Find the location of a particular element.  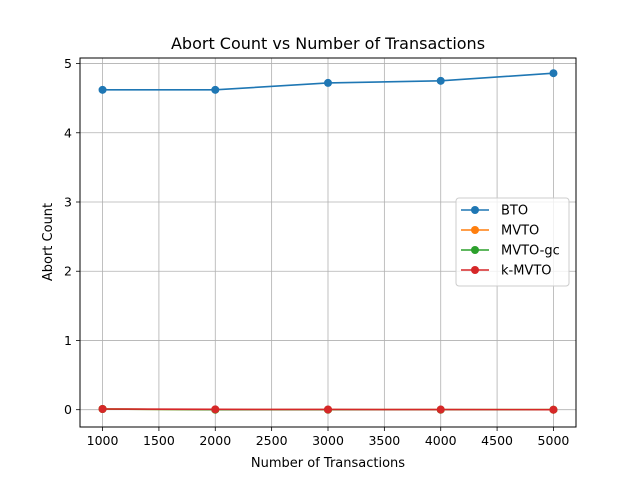

x-tick-label: 2000 is located at coordinates (215, 440).